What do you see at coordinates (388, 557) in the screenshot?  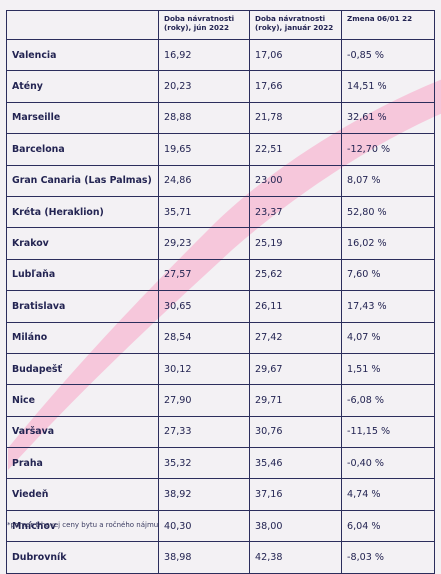 I see `change-cell: -8,03 %` at bounding box center [388, 557].